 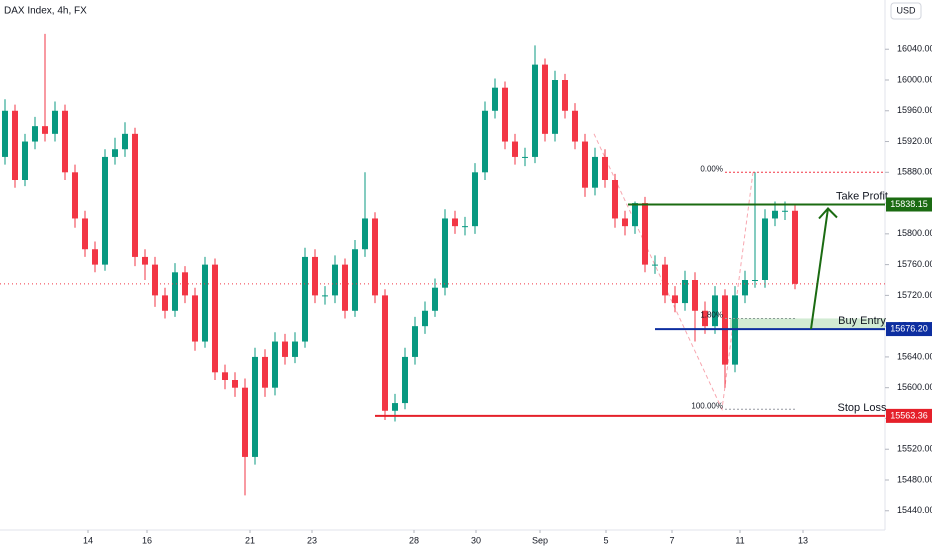 I want to click on x-tick-label: 23, so click(x=312, y=540).